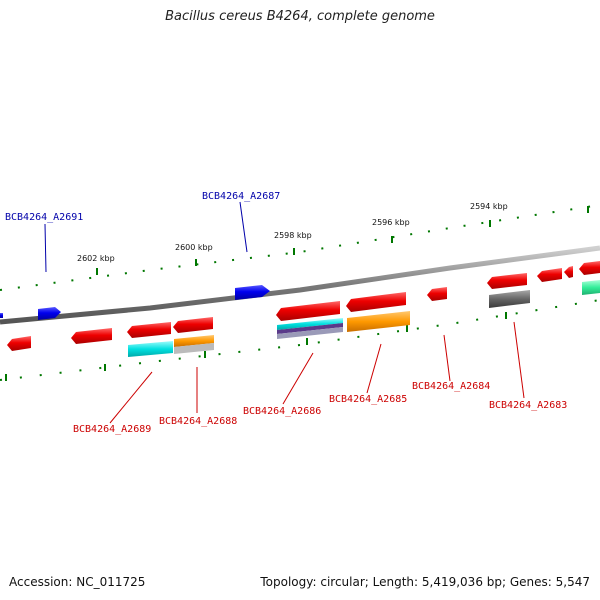 This screenshot has height=600, width=600. What do you see at coordinates (96, 258) in the screenshot?
I see `tick-label-2602: 2602 kbp` at bounding box center [96, 258].